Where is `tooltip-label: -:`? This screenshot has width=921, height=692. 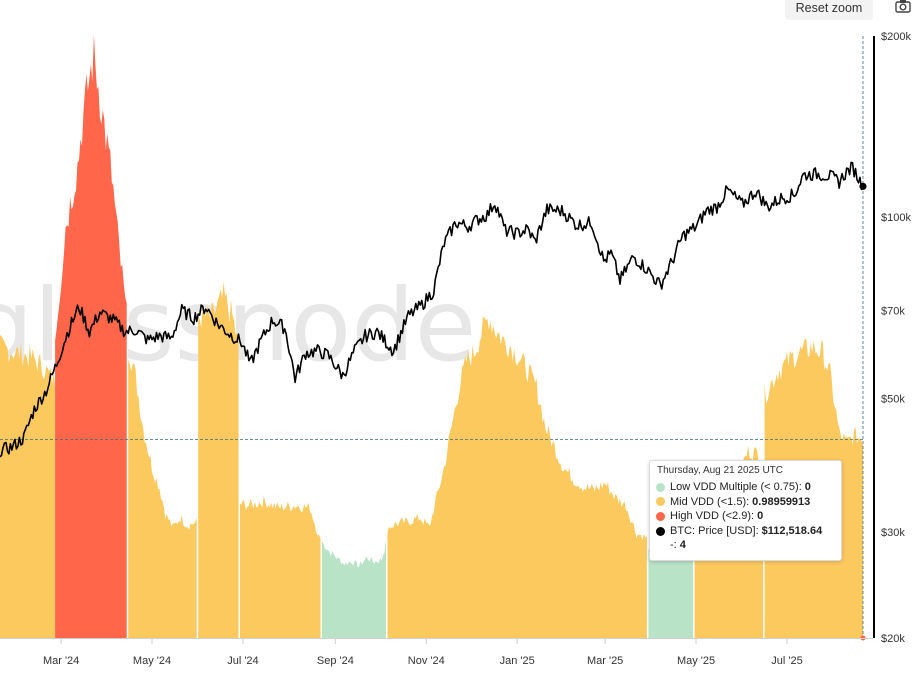
tooltip-label: -: is located at coordinates (673, 545).